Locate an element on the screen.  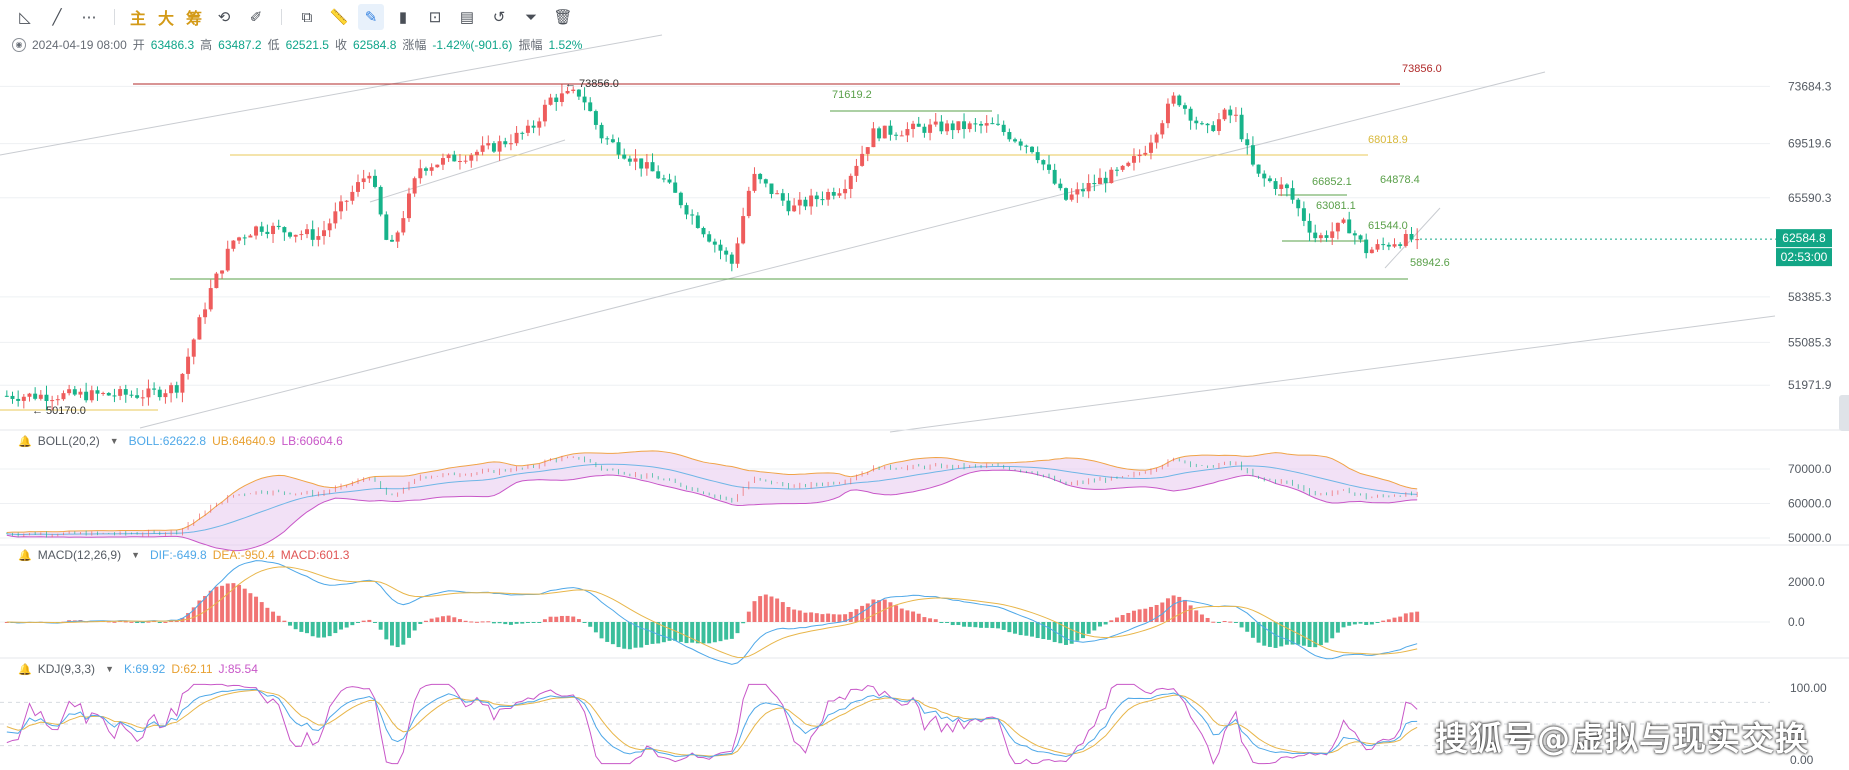
price-tick-label: 65590.3 is located at coordinates (1810, 198).